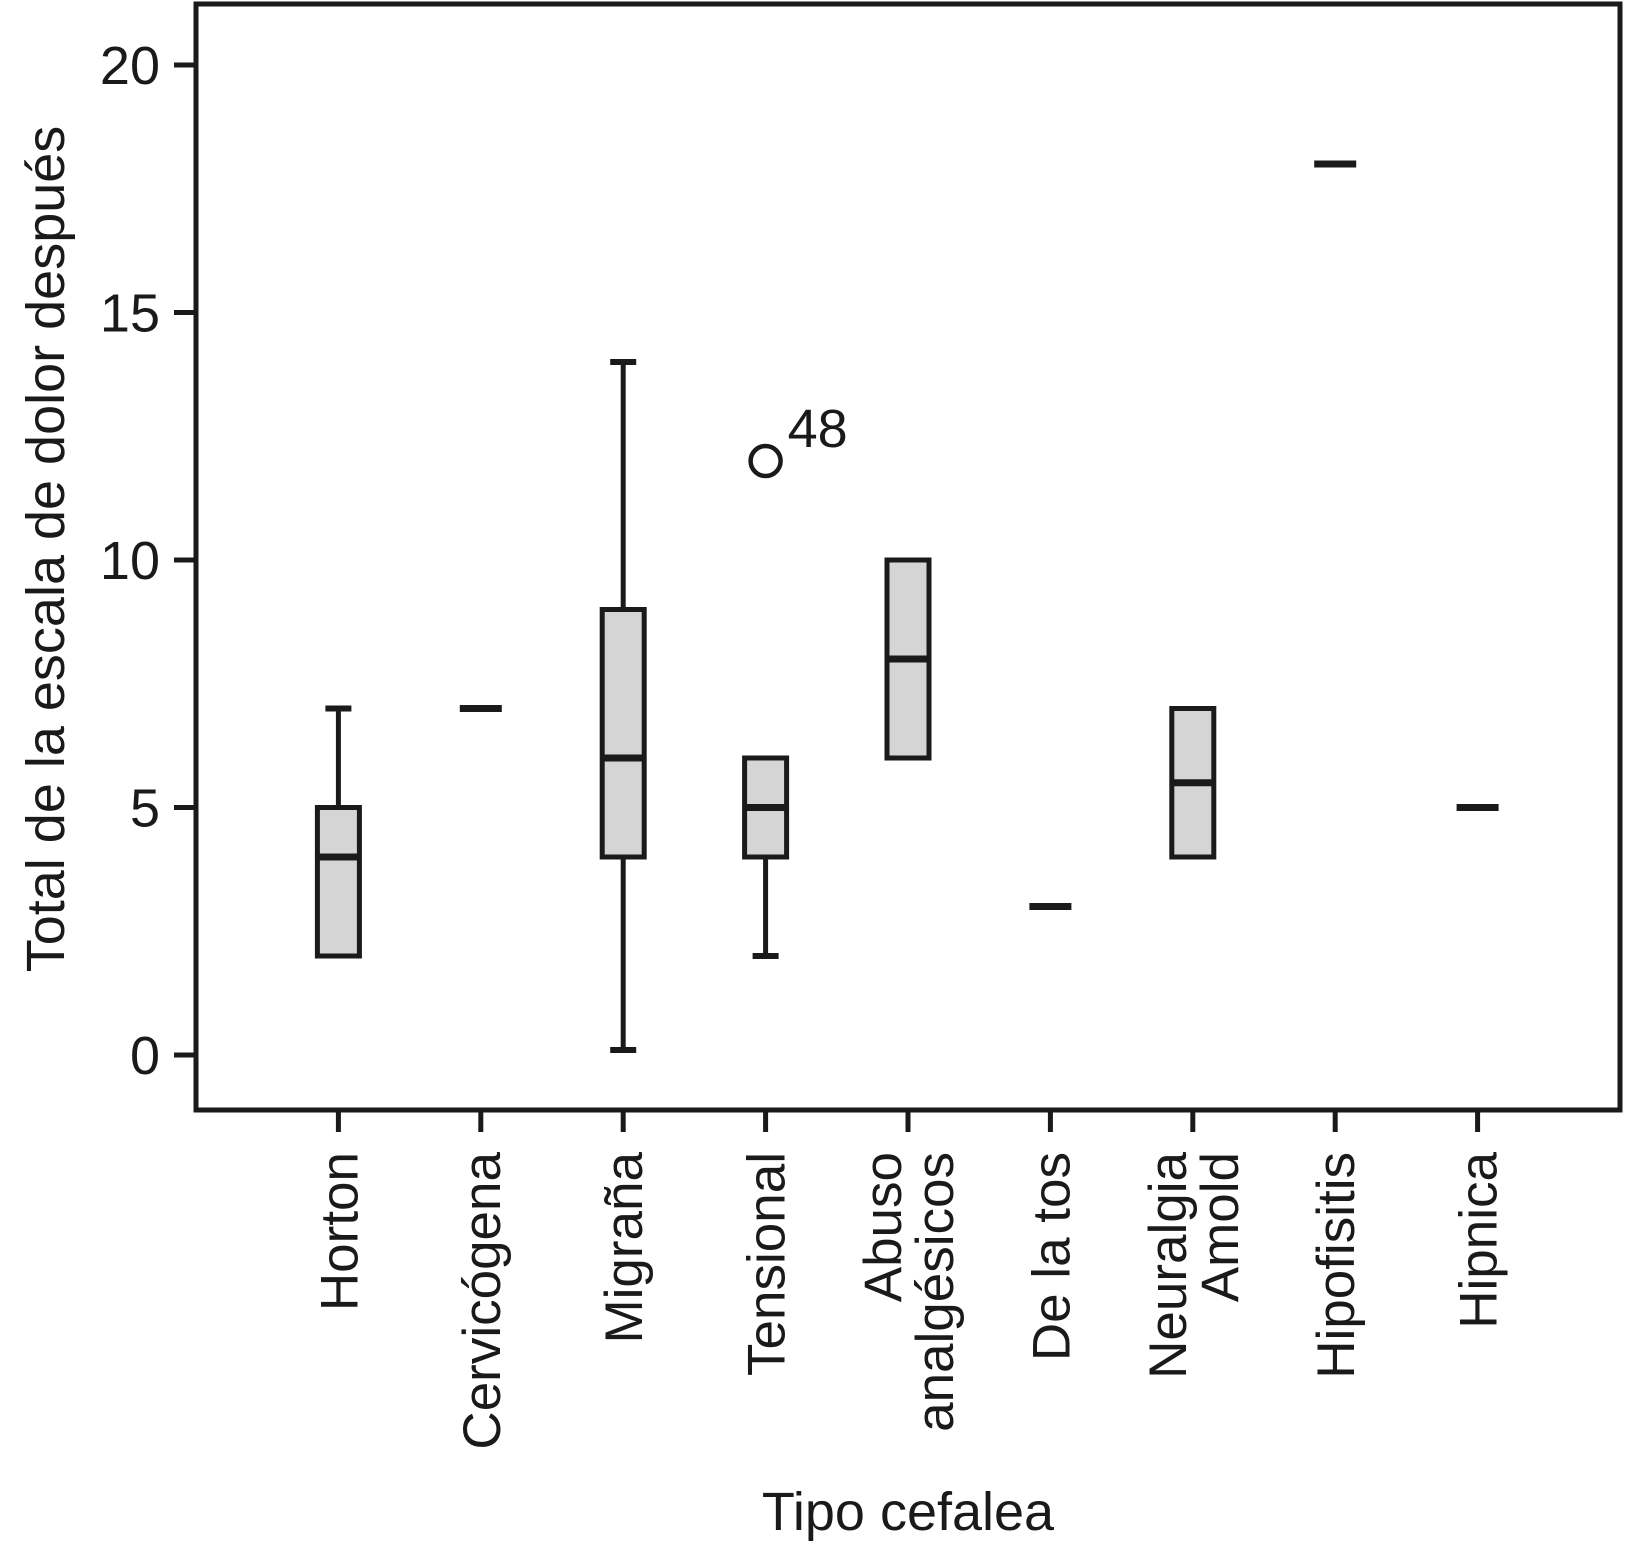  What do you see at coordinates (130, 66) in the screenshot?
I see `y-tick-label-20: 20` at bounding box center [130, 66].